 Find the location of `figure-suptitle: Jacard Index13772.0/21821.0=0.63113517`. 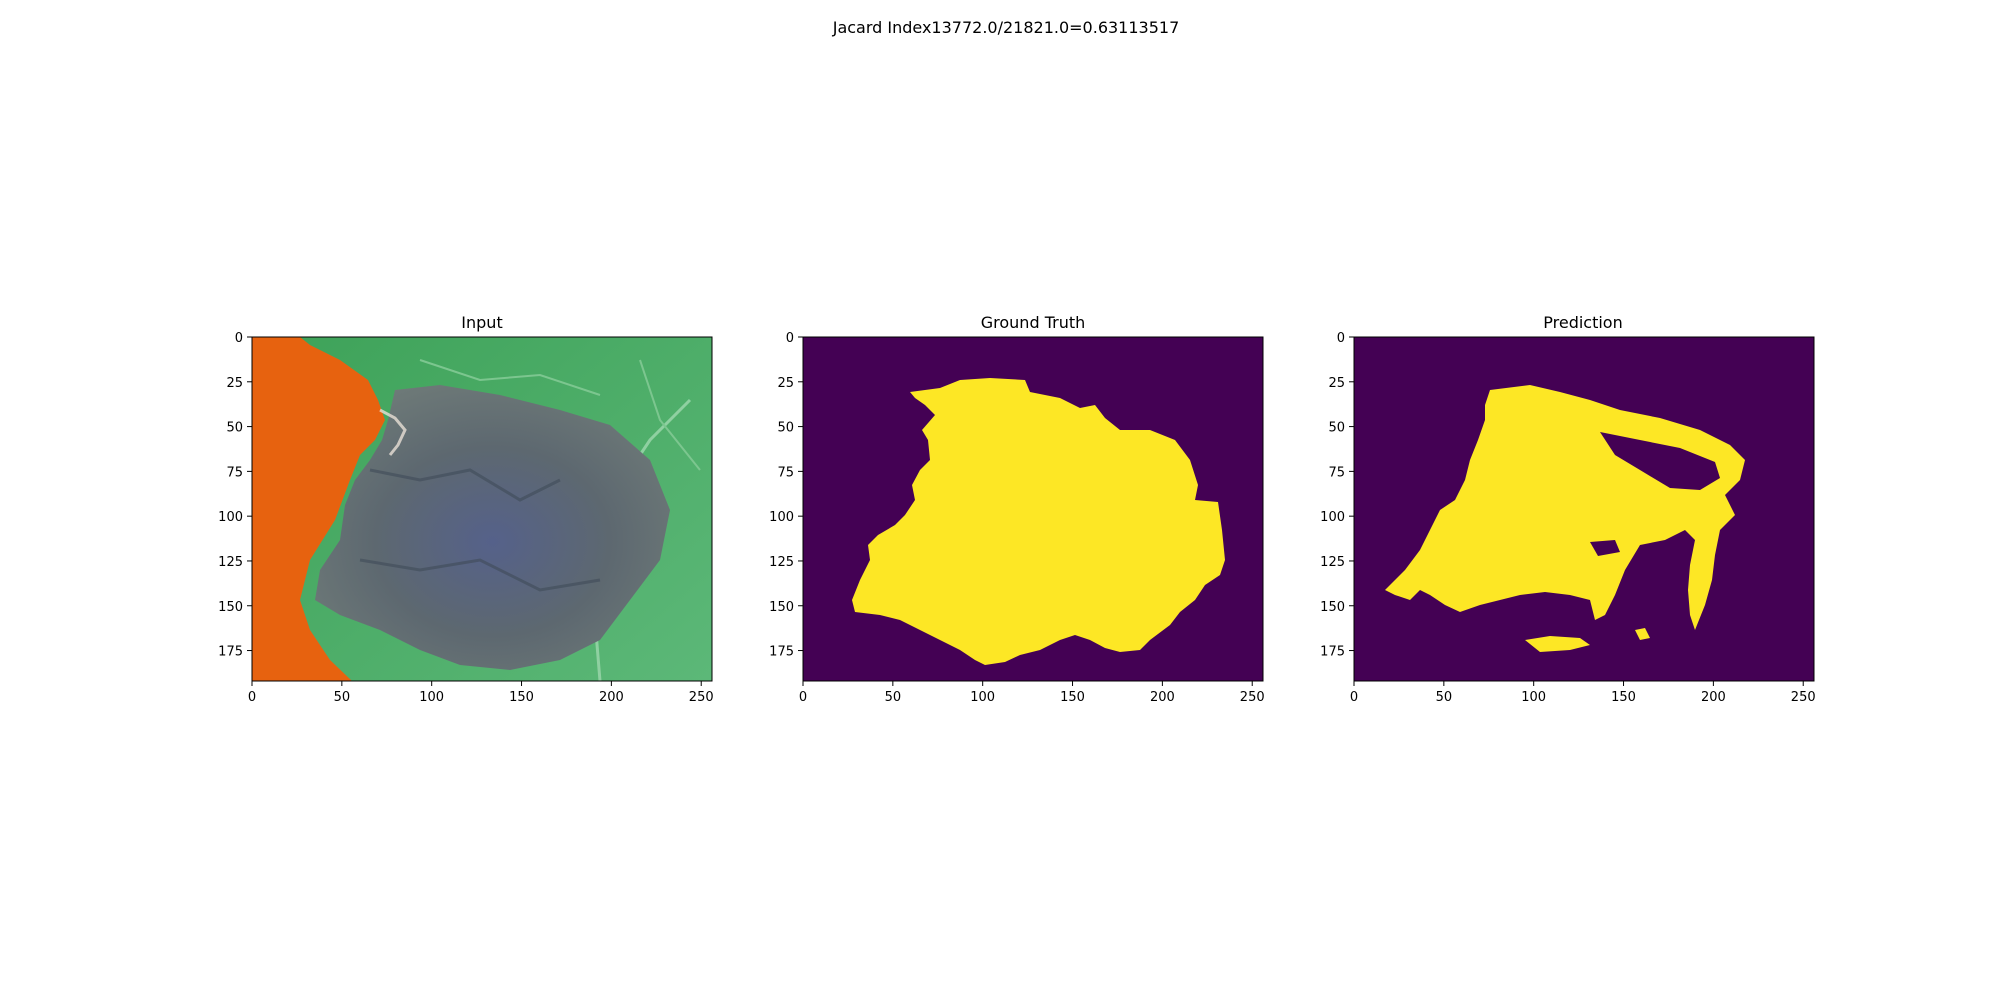

figure-suptitle: Jacard Index13772.0/21821.0=0.63113517 is located at coordinates (1006, 27).